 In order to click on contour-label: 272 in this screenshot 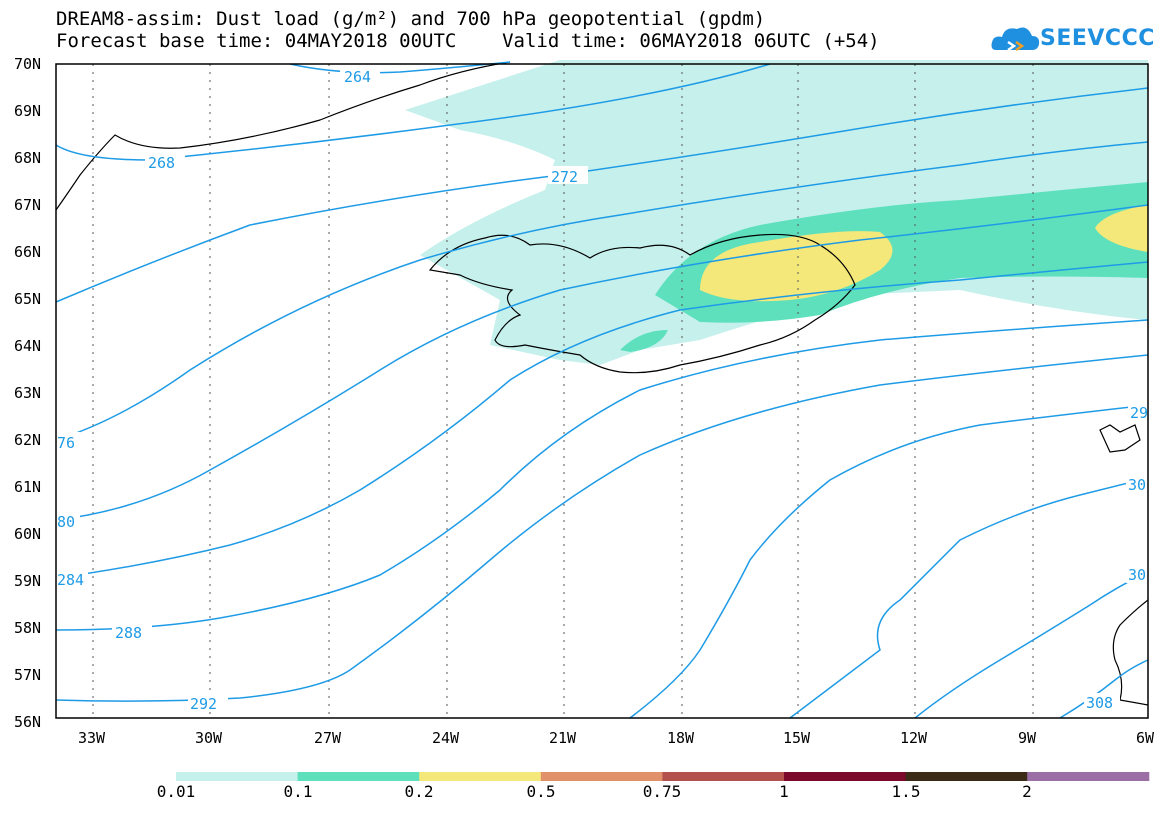, I will do `click(564, 177)`.